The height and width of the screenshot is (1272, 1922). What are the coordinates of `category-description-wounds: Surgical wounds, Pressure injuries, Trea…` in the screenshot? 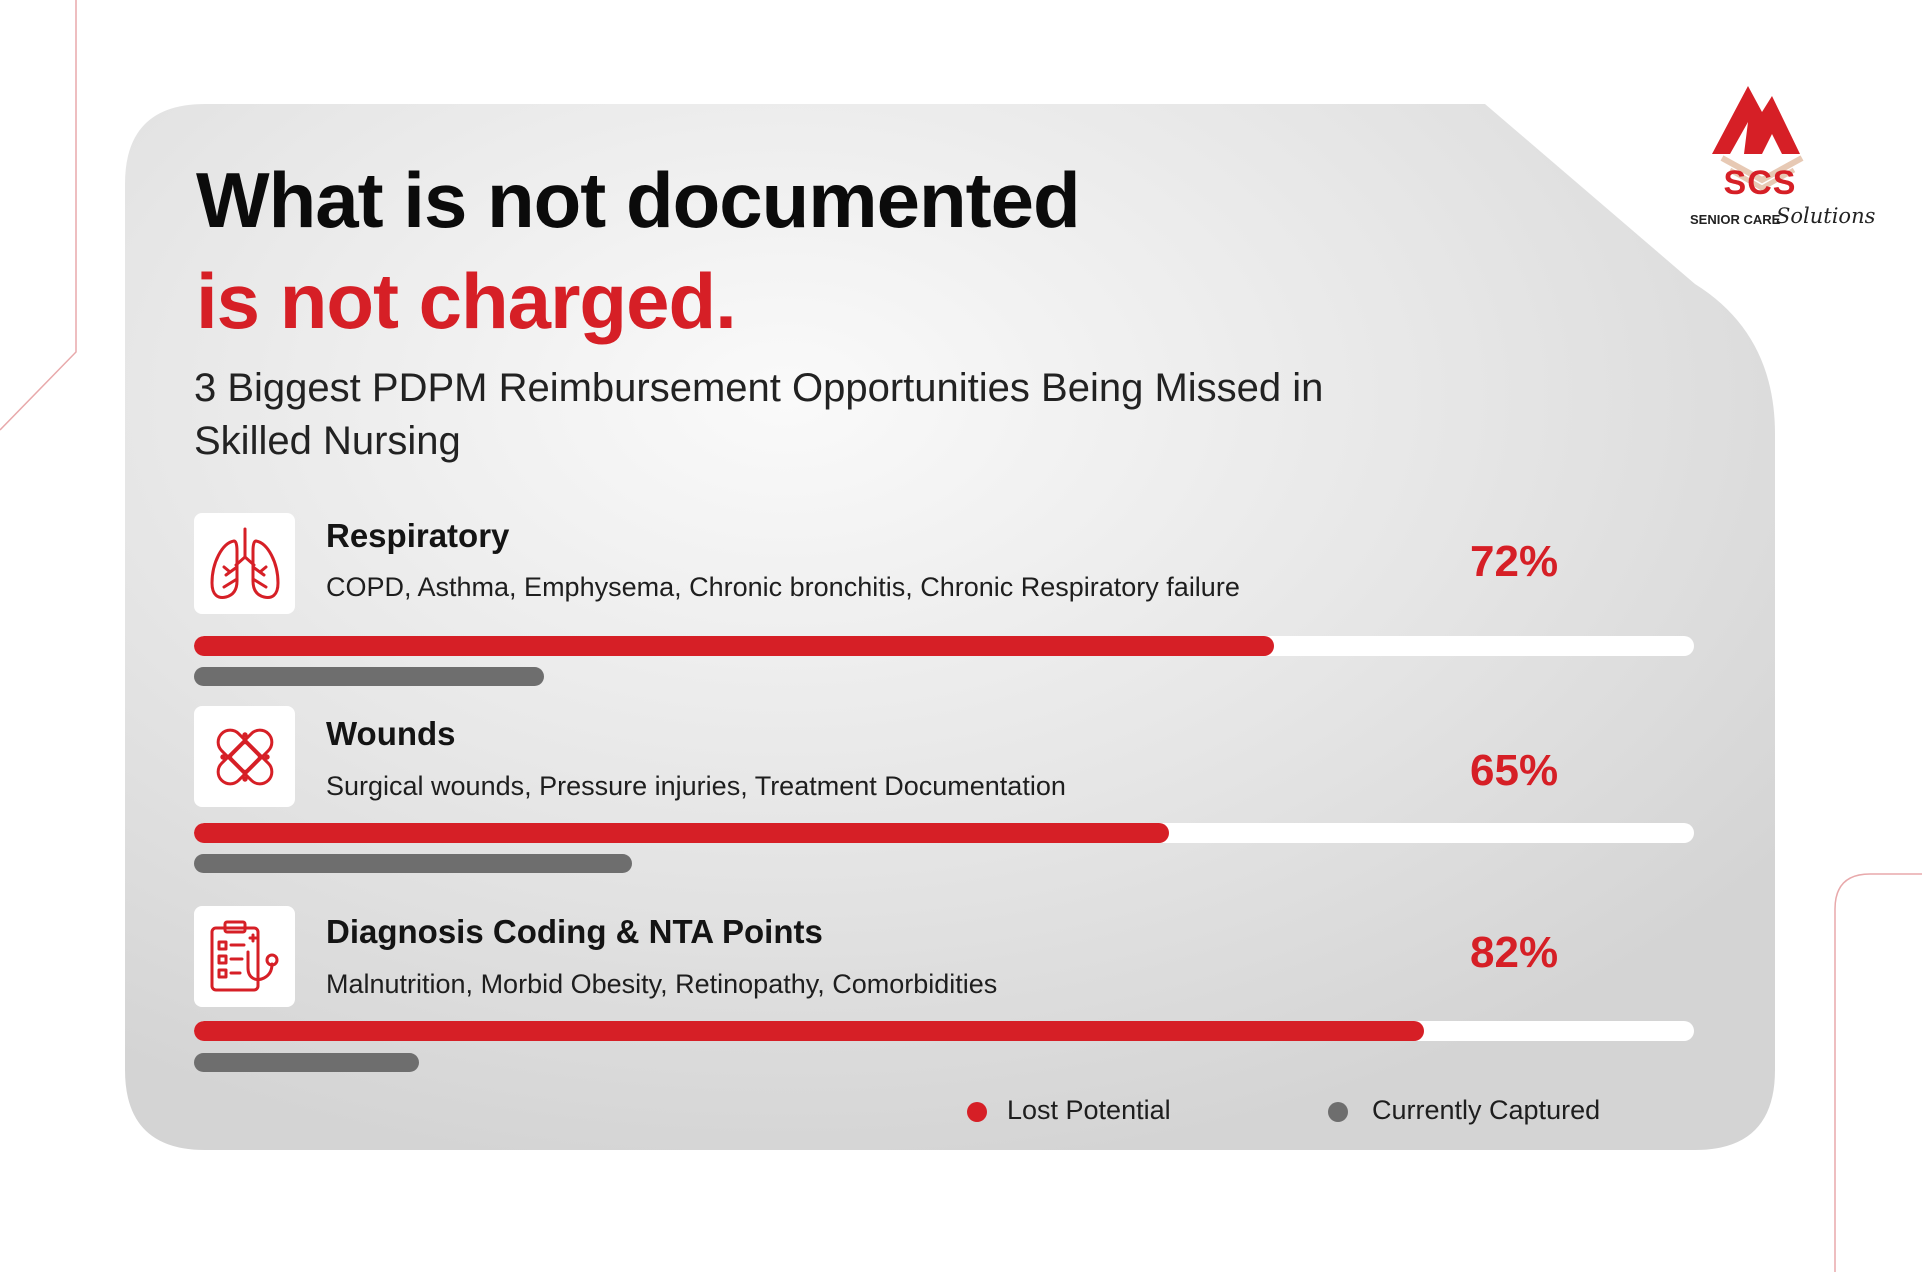 It's located at (696, 786).